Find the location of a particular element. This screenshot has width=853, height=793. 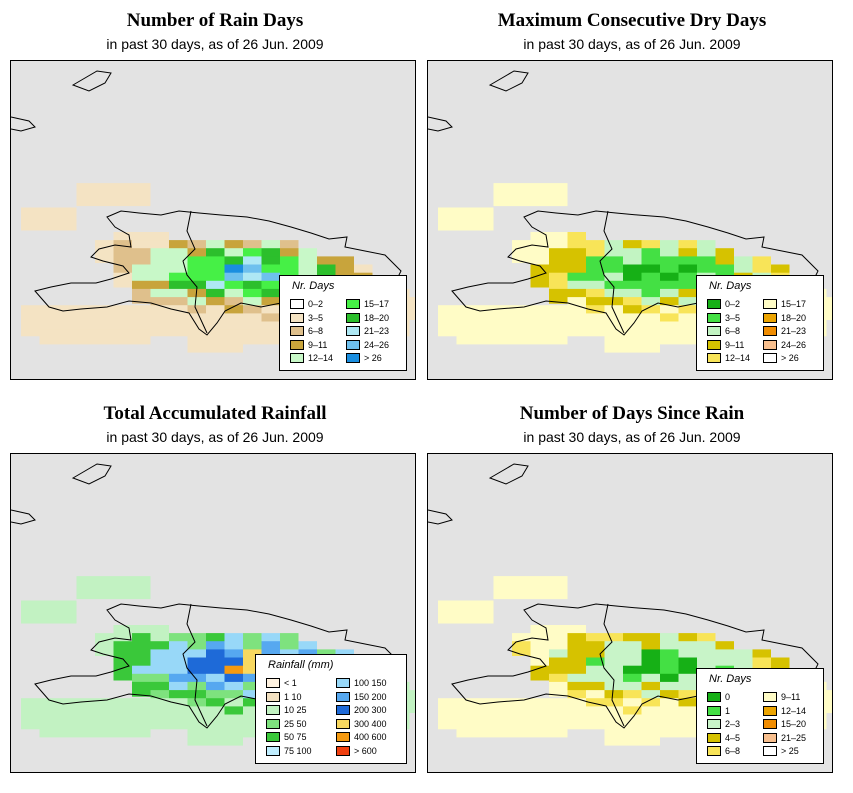

legend-label: 12–14 is located at coordinates (794, 710).